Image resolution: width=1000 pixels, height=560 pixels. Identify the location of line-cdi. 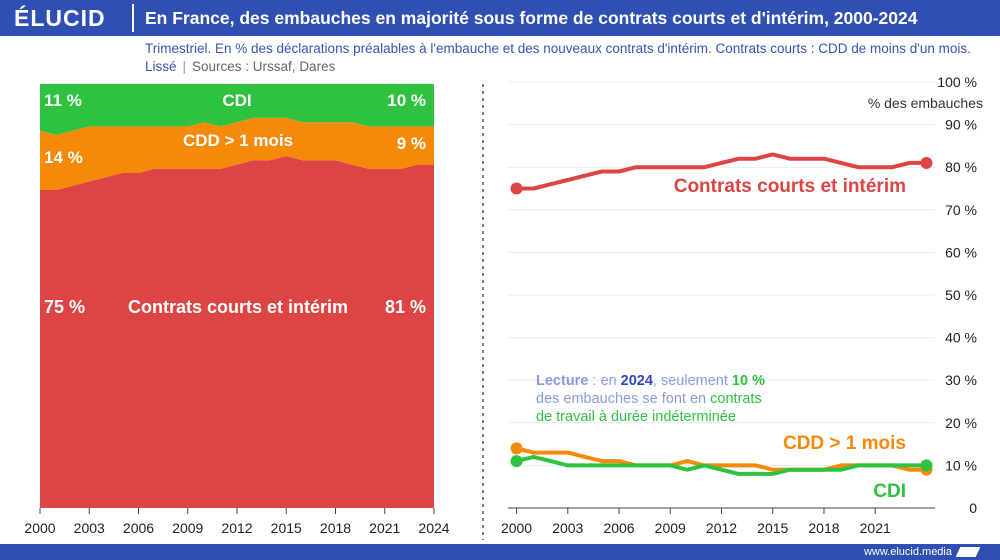
(721, 465).